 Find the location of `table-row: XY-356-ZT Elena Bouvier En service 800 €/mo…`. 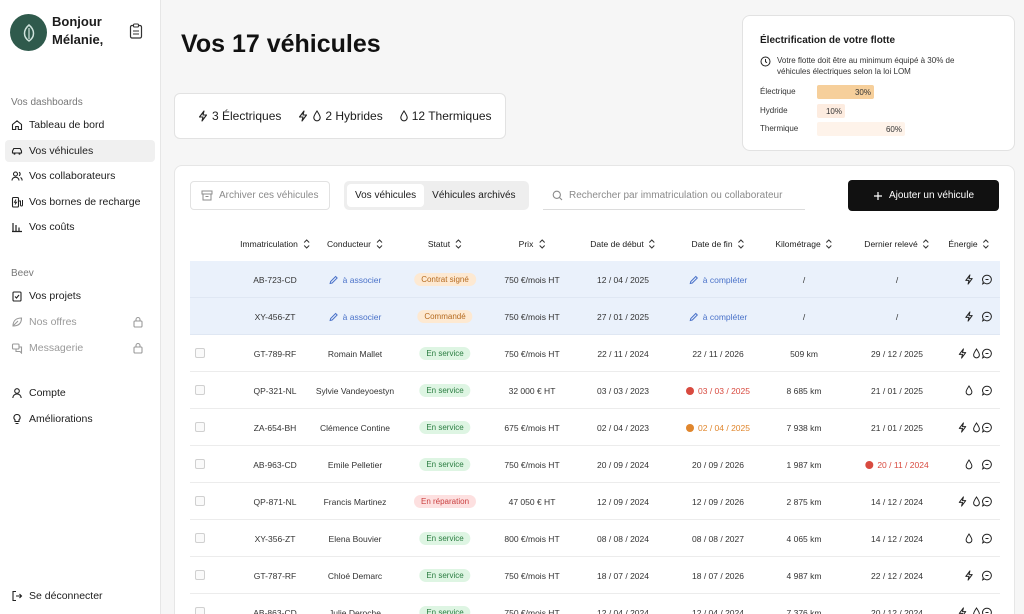

table-row: XY-356-ZT Elena Bouvier En service 800 €/mo… is located at coordinates (595, 538).